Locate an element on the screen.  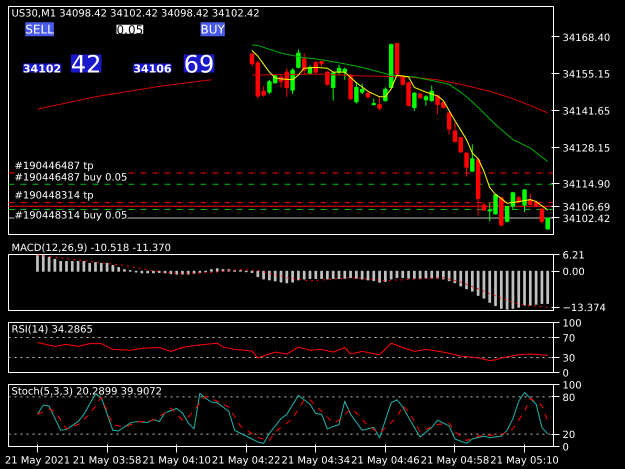
x-tick-label: 21 May 03:58 is located at coordinates (107, 461).